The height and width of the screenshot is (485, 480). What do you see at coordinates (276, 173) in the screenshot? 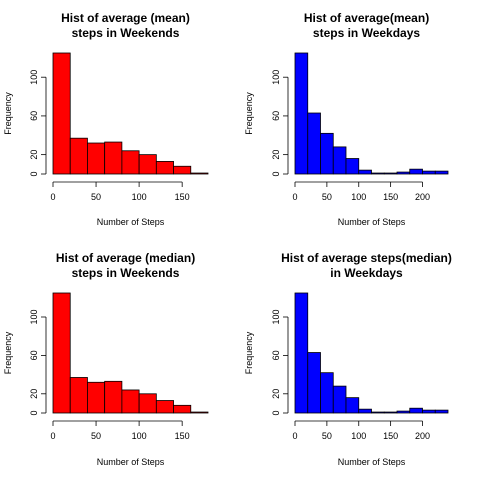
I see `panel-2-y-tick-label-1: 0` at bounding box center [276, 173].